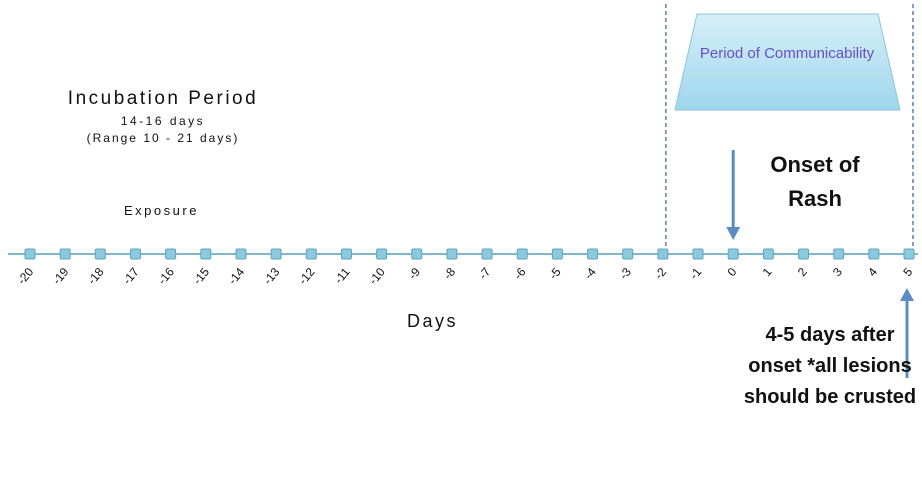 This screenshot has width=922, height=484. What do you see at coordinates (485, 273) in the screenshot?
I see `tick-label: -7` at bounding box center [485, 273].